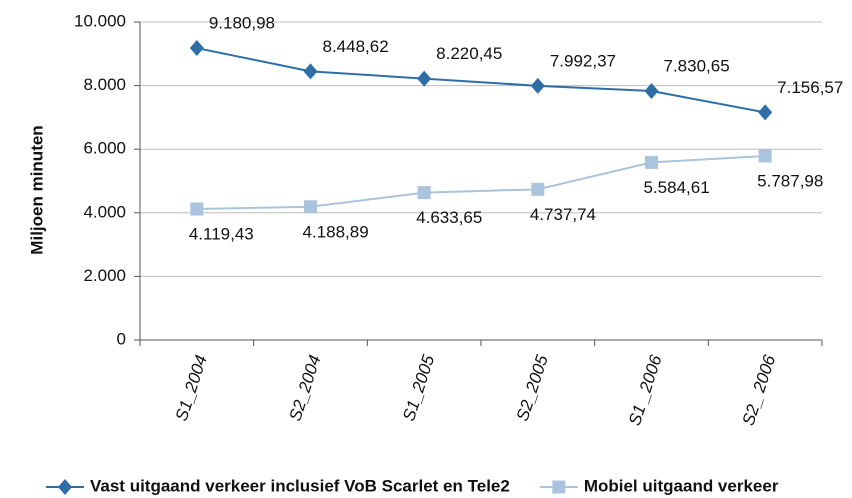  What do you see at coordinates (336, 231) in the screenshot?
I see `data-label: 4.188,89` at bounding box center [336, 231].